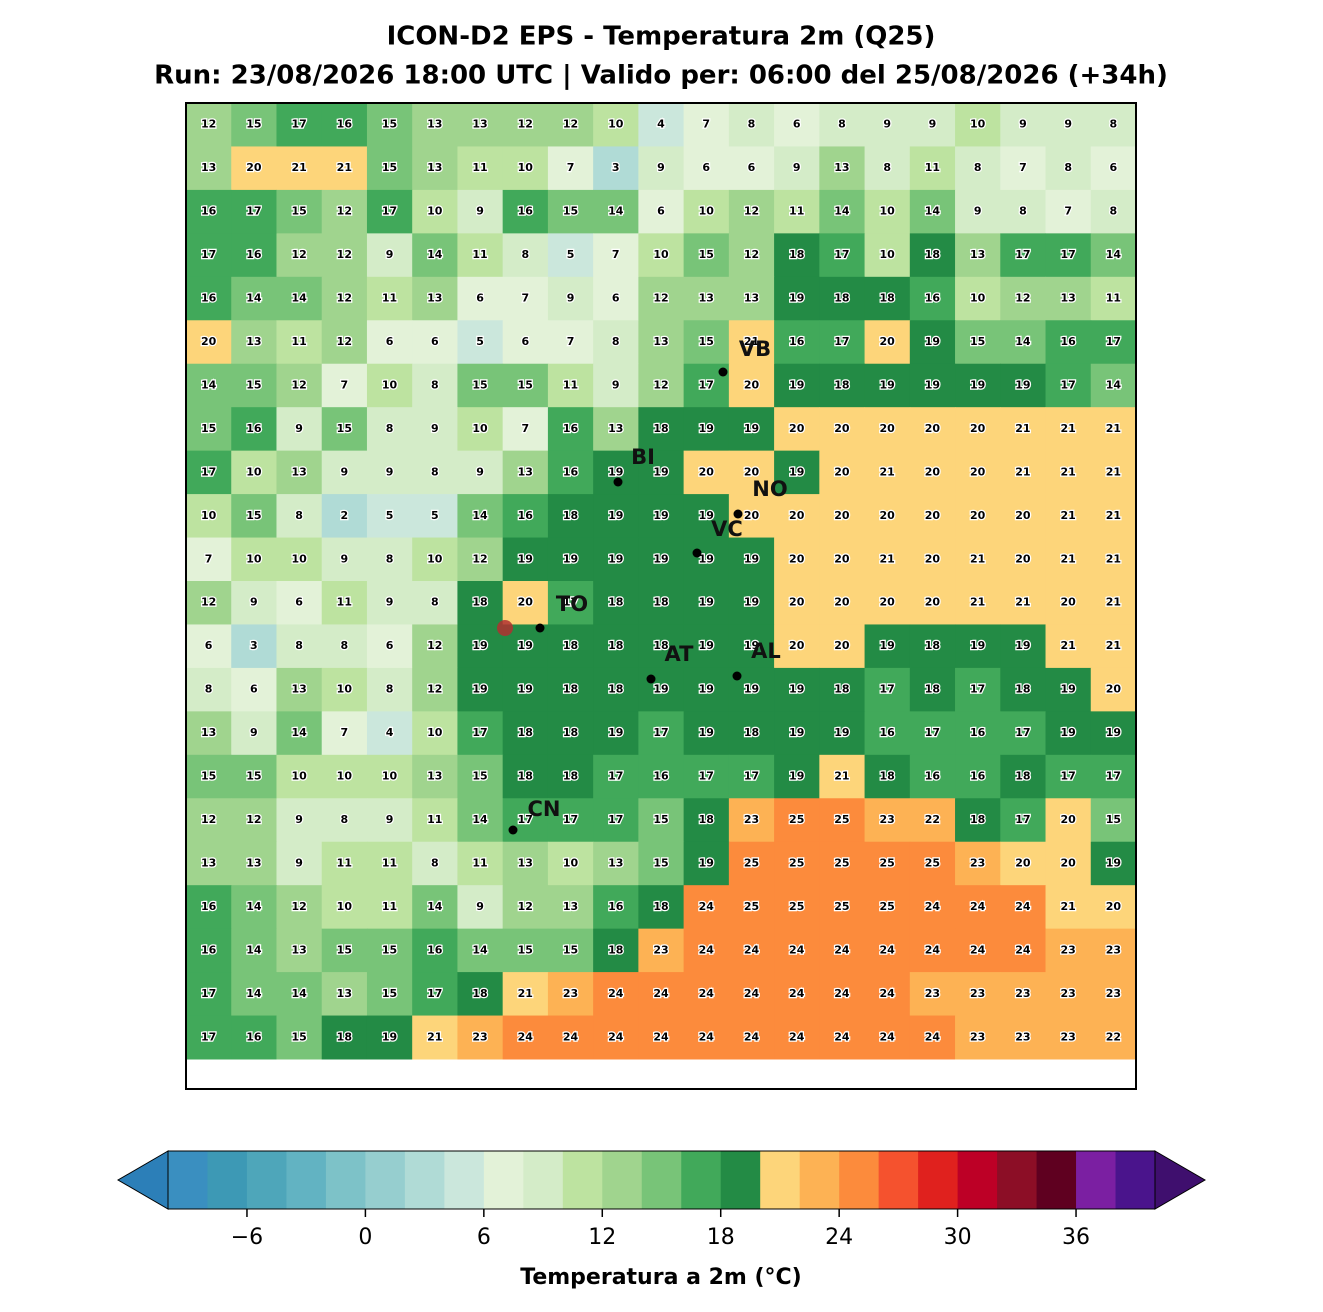 Image resolution: width=1323 pixels, height=1312 pixels. I want to click on city-label: AL, so click(766, 651).